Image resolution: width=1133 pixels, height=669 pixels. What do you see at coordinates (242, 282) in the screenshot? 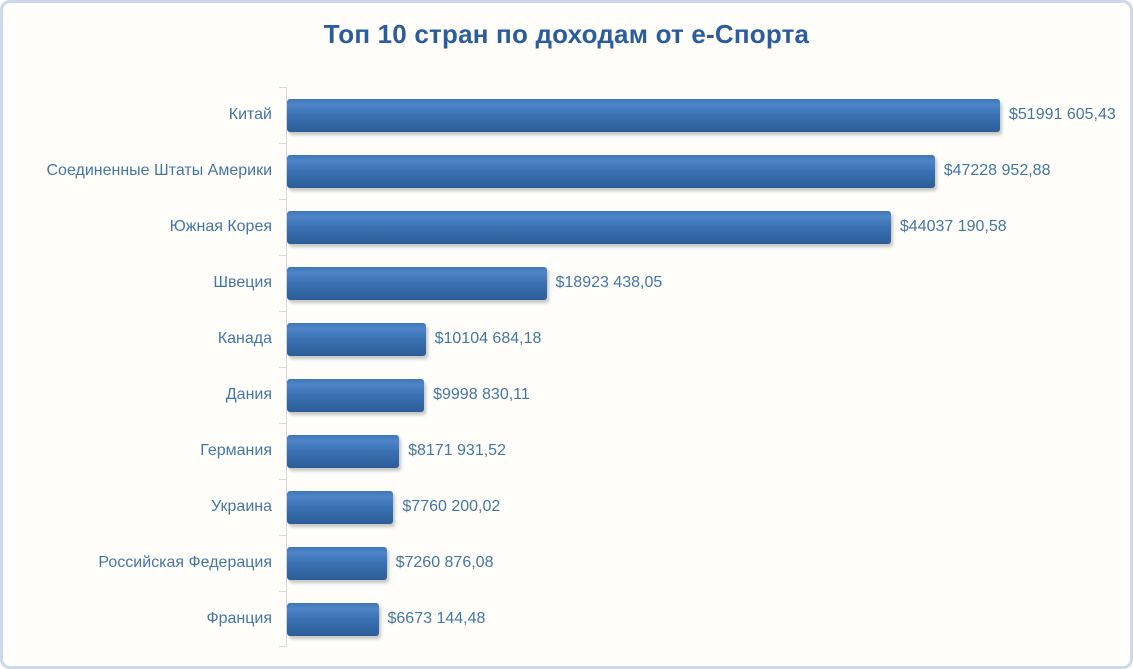
I see `category-label: Швеция` at bounding box center [242, 282].